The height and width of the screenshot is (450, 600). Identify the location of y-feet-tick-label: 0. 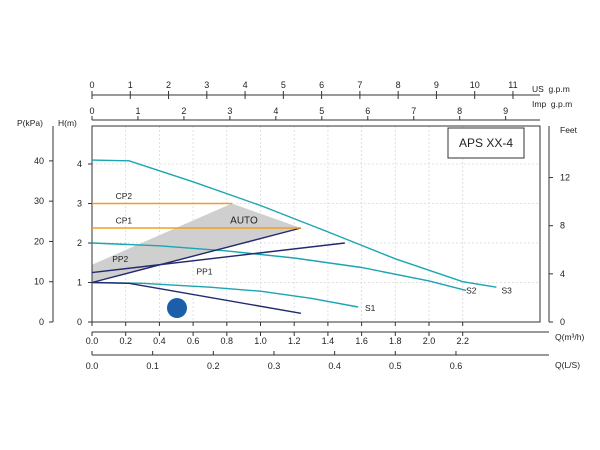
(562, 322).